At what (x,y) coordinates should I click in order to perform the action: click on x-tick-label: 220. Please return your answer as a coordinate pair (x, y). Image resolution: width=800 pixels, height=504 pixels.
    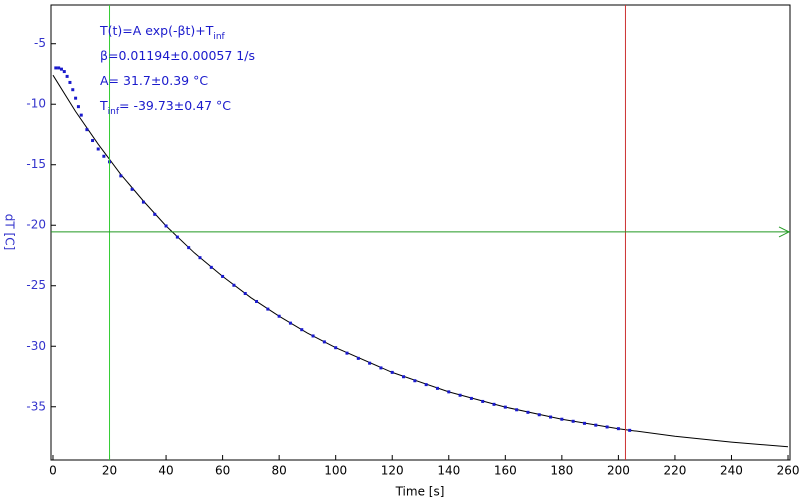
    Looking at the image, I should click on (674, 471).